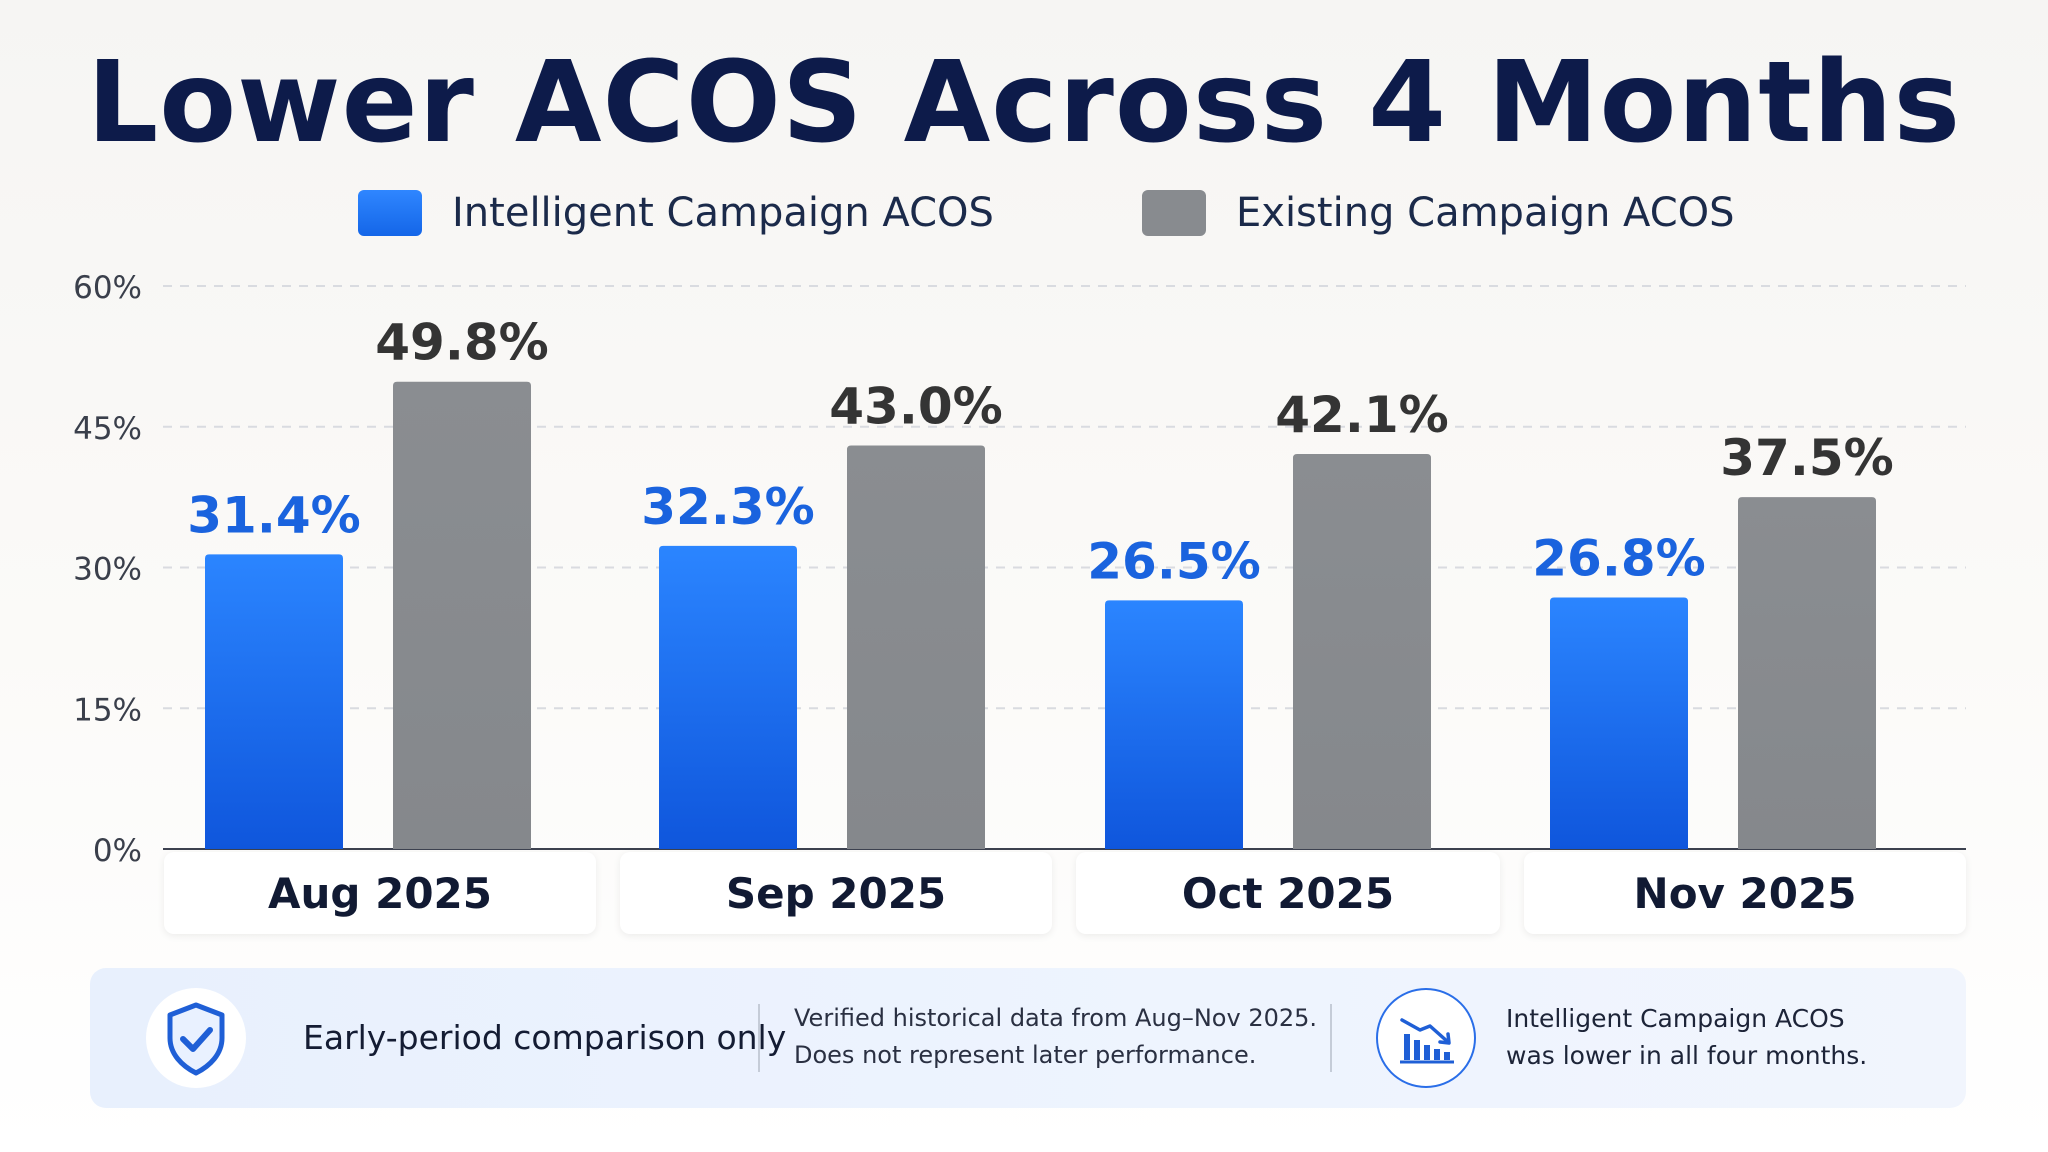 Image resolution: width=2048 pixels, height=1152 pixels. What do you see at coordinates (107, 429) in the screenshot?
I see `y-tick-label: 45%` at bounding box center [107, 429].